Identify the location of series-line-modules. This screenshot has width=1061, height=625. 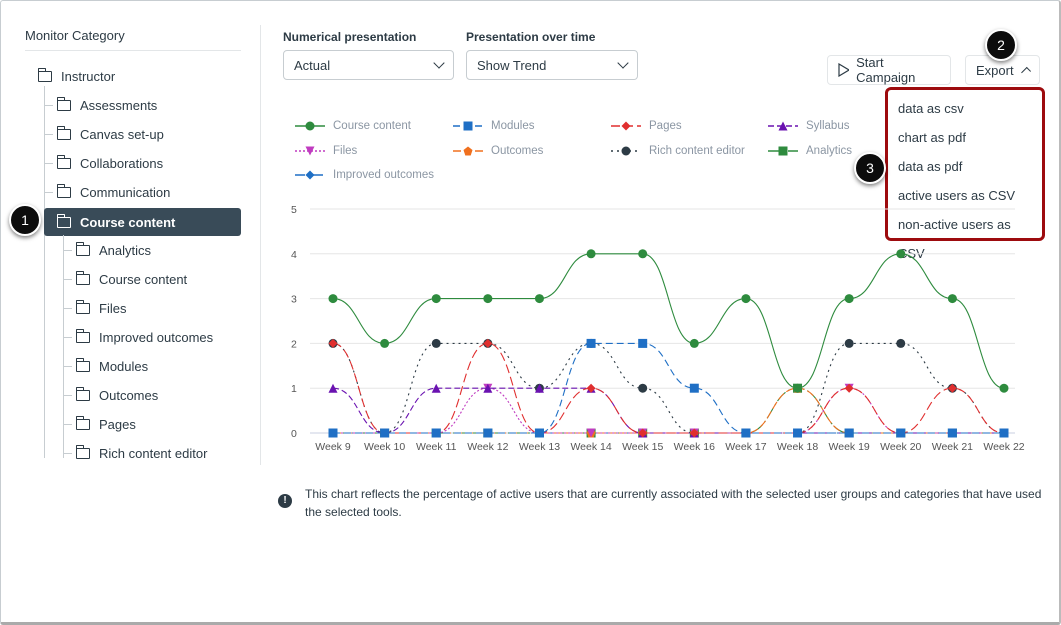
(668, 388).